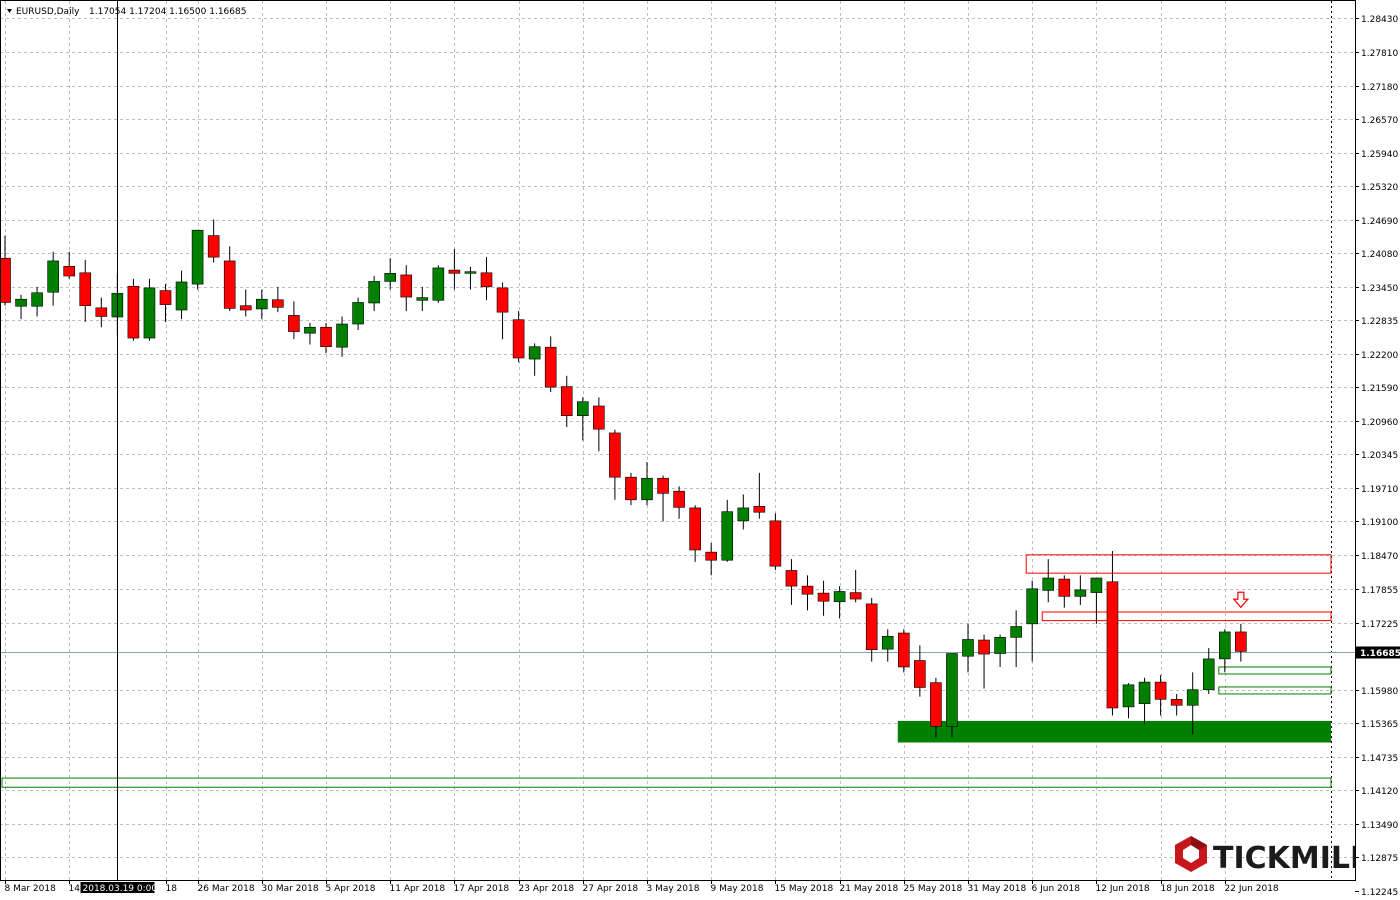 This screenshot has width=1400, height=900. What do you see at coordinates (226, 889) in the screenshot?
I see `x-tick-label: 26 Mar 2018` at bounding box center [226, 889].